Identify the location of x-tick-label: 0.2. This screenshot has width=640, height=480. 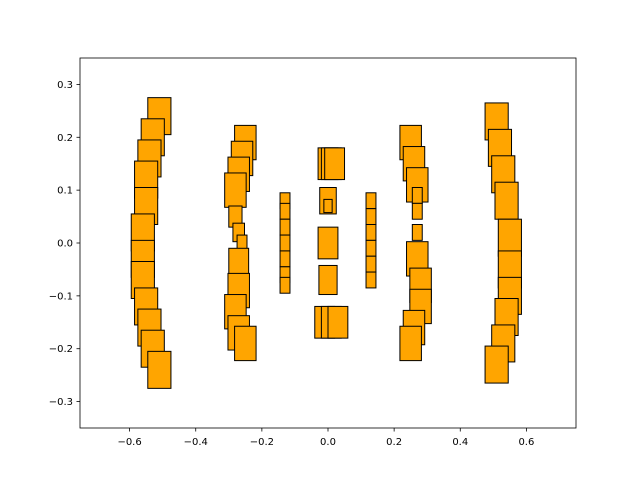
(394, 442).